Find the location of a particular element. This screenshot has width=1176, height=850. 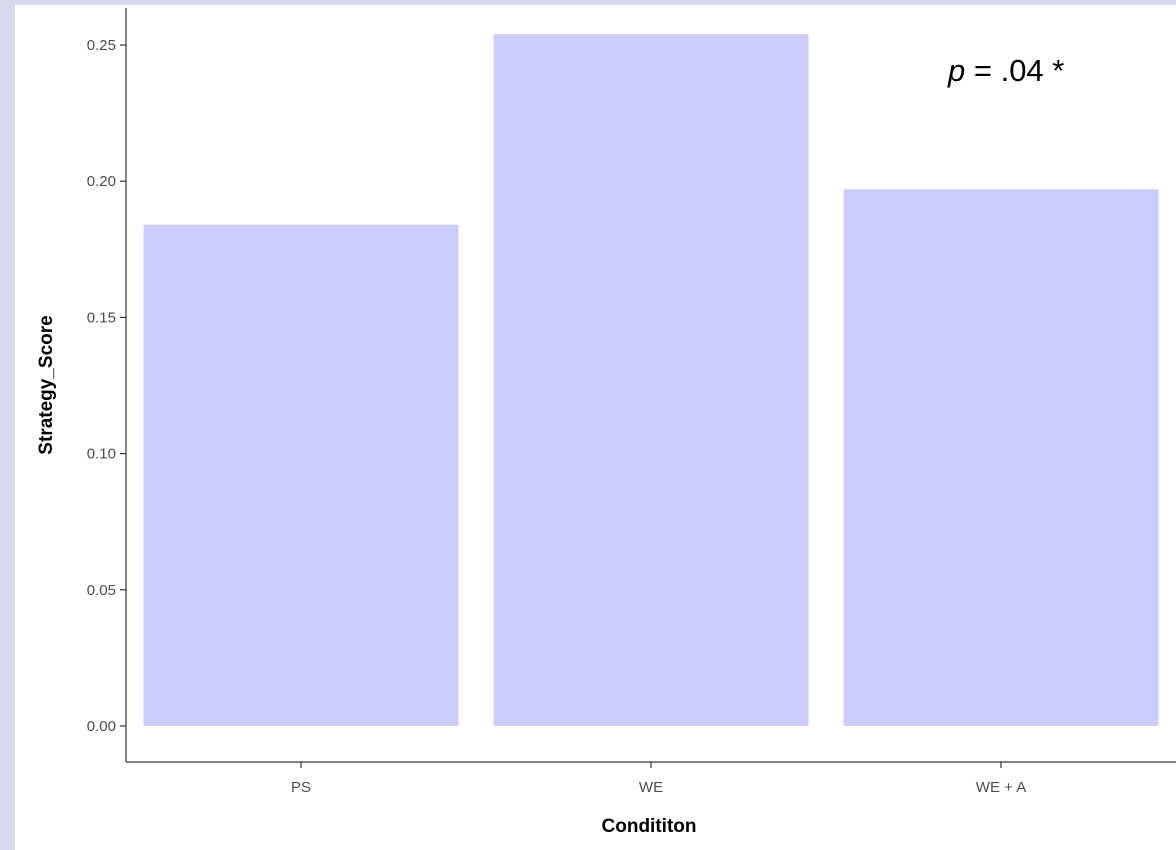

p-value-text: = .04 * is located at coordinates (1014, 70).